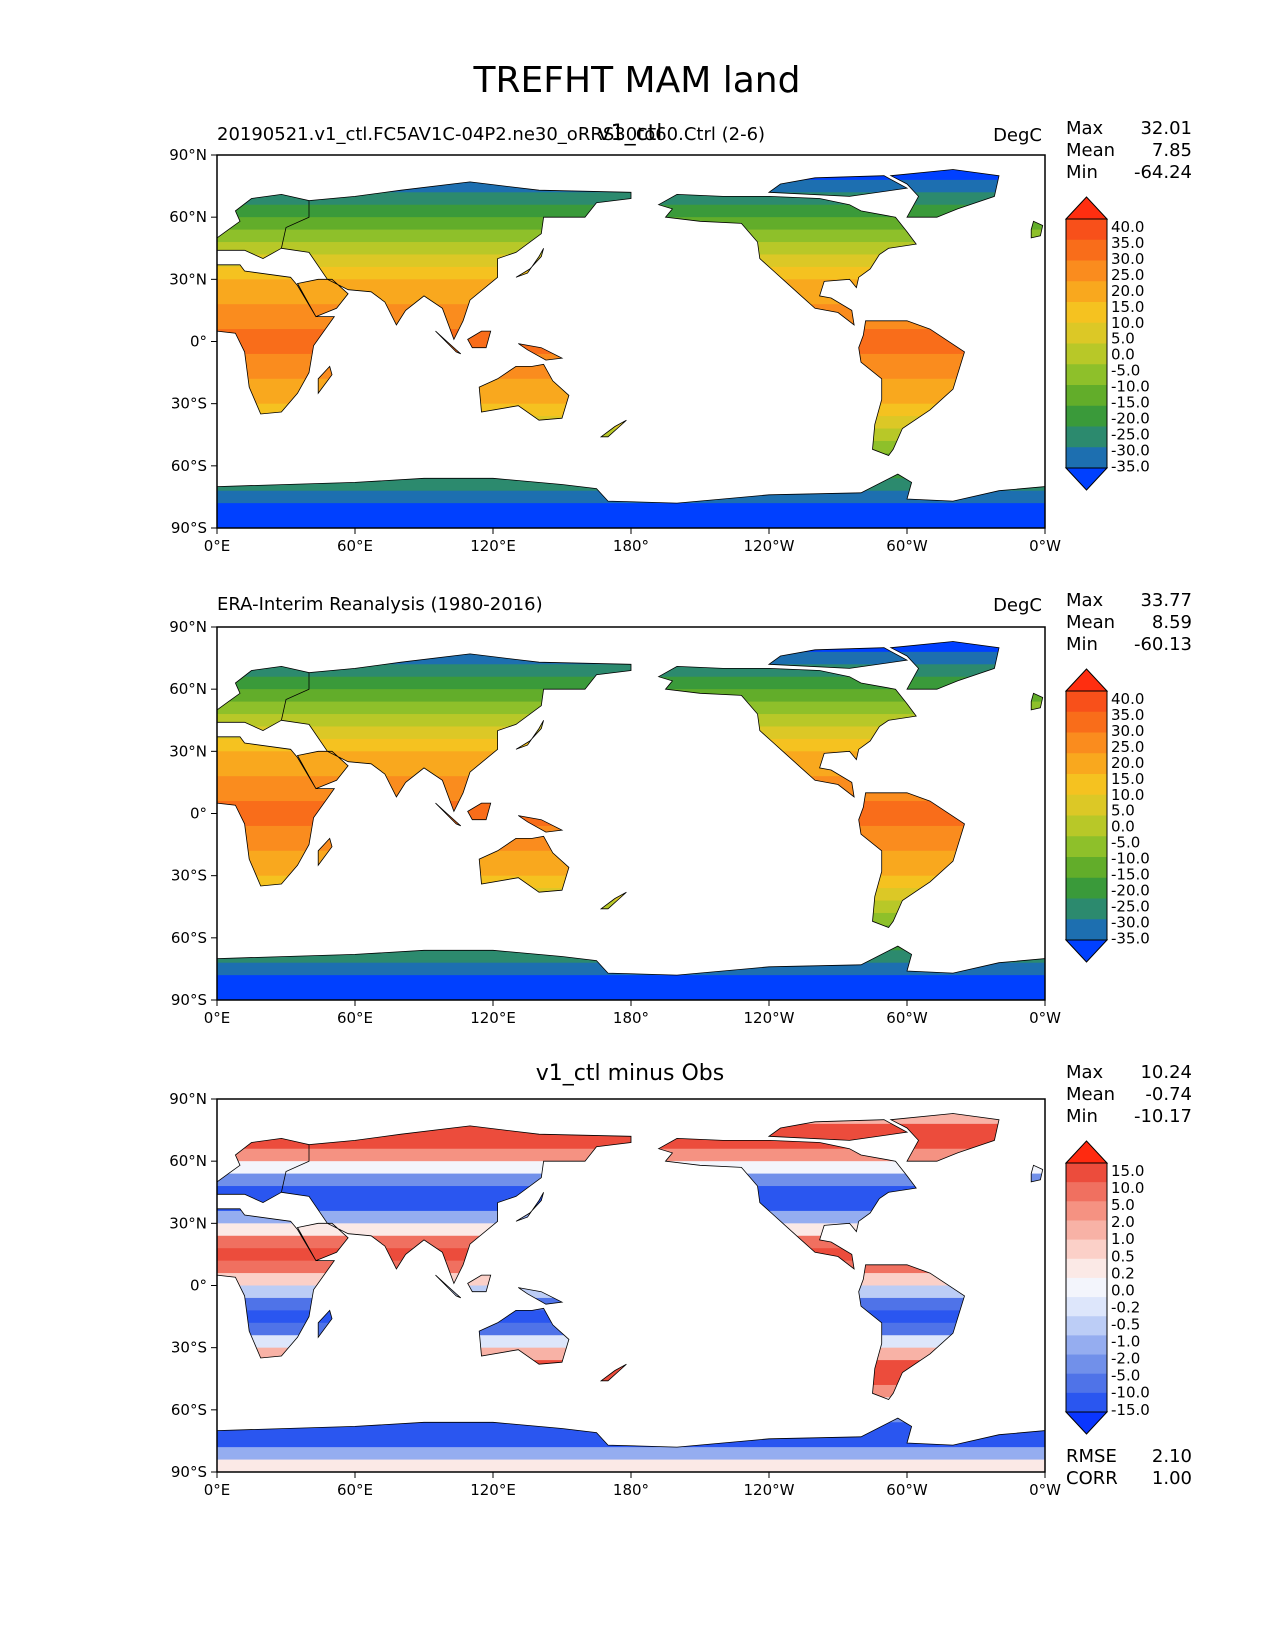  What do you see at coordinates (1086, 1423) in the screenshot?
I see `colorbar-extend-min` at bounding box center [1086, 1423].